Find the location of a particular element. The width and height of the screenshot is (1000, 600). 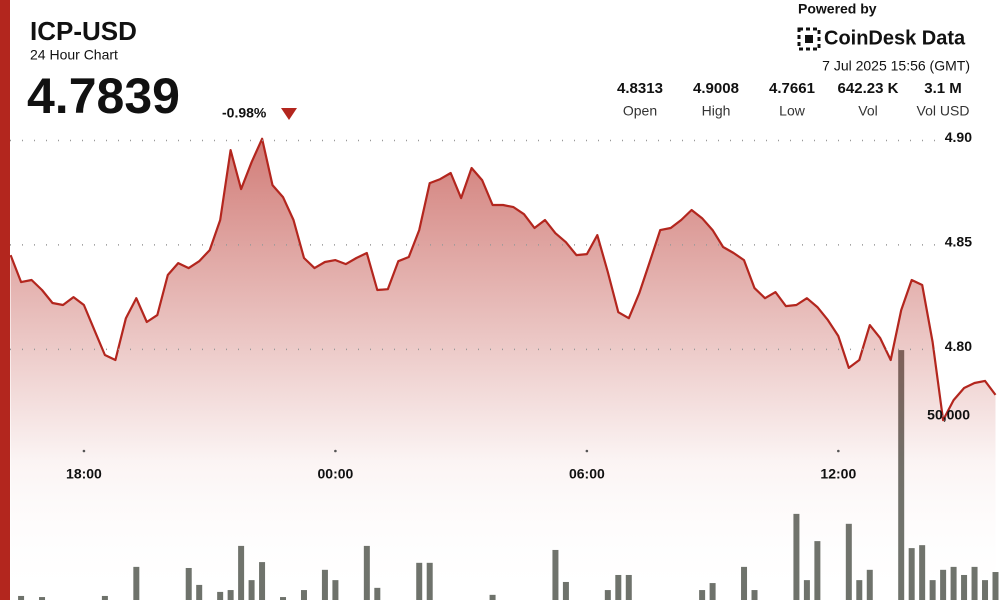

stat-value: 4.9008 is located at coordinates (716, 88).